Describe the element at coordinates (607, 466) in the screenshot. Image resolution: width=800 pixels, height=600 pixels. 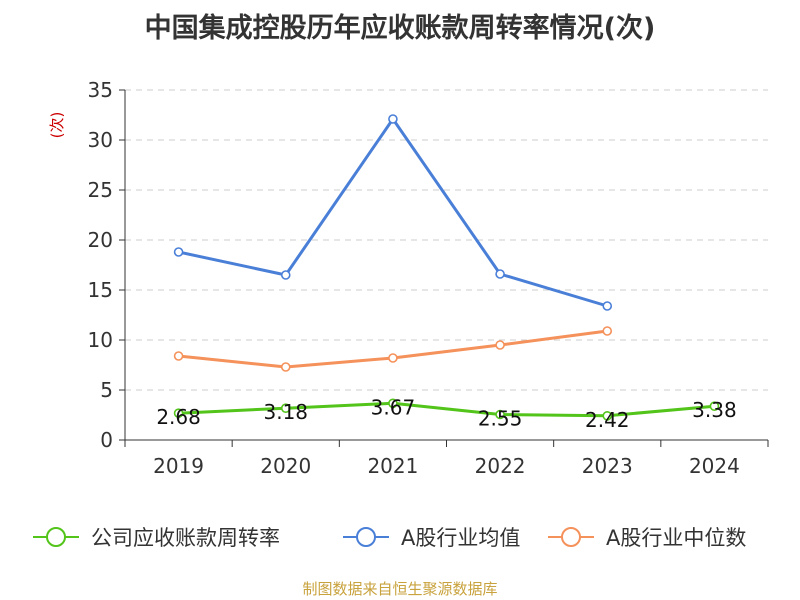
I see `x-tick-label: 2023` at that location.